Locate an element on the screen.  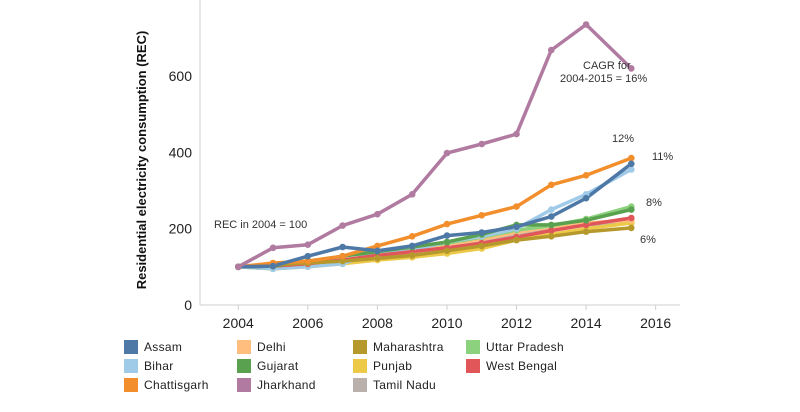
series-line-chattisgarh is located at coordinates (435, 212).